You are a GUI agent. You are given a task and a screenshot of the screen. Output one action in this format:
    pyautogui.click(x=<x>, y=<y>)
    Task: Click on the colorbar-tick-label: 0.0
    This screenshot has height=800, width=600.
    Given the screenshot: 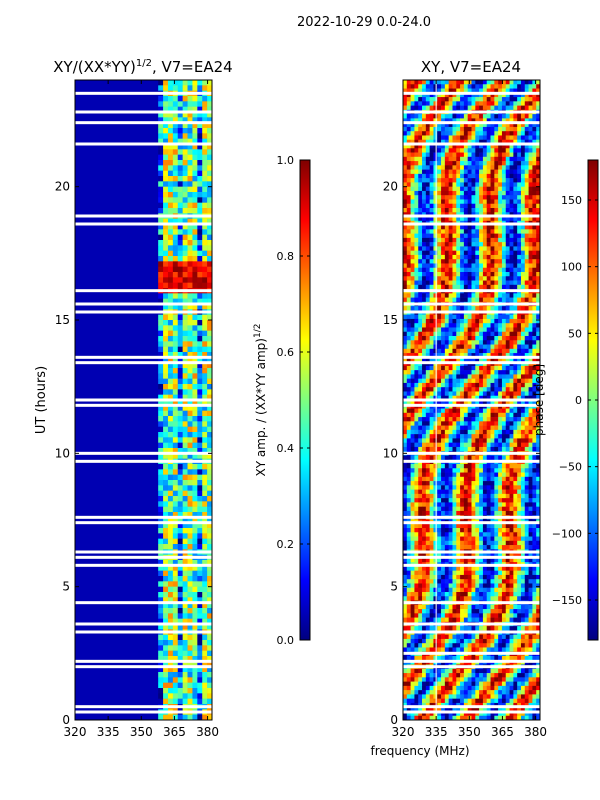 What is the action you would take?
    pyautogui.click(x=286, y=640)
    